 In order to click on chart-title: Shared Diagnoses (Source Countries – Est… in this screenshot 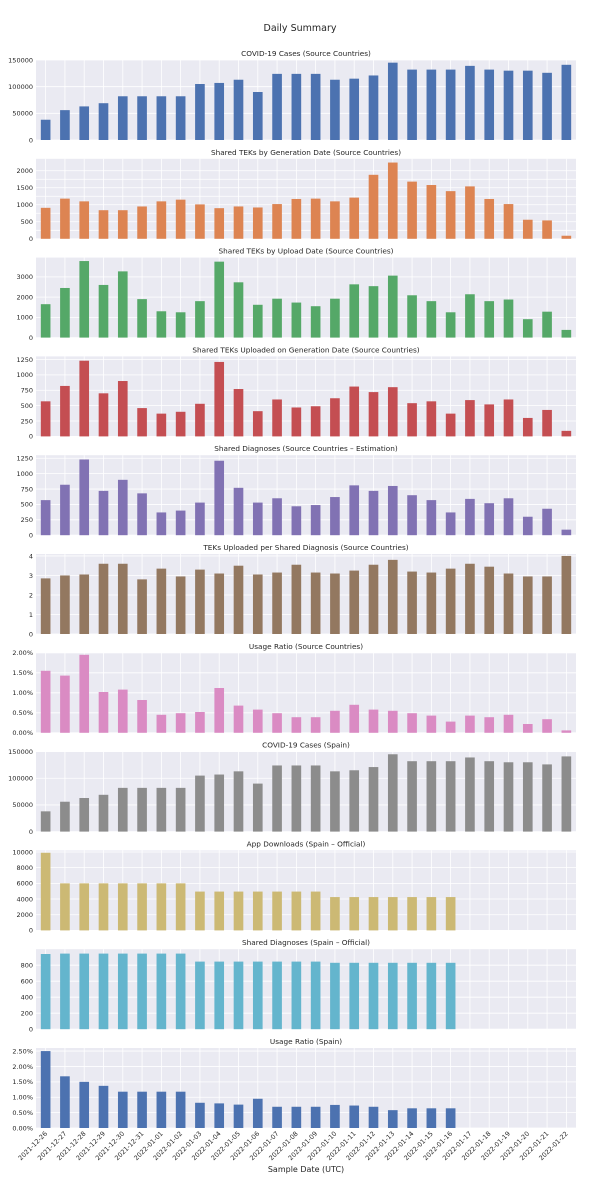, I will do `click(306, 448)`.